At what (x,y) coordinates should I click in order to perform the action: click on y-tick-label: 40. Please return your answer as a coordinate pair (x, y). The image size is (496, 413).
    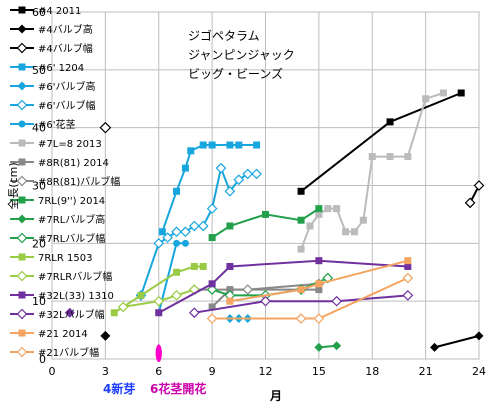
    Looking at the image, I should click on (39, 128).